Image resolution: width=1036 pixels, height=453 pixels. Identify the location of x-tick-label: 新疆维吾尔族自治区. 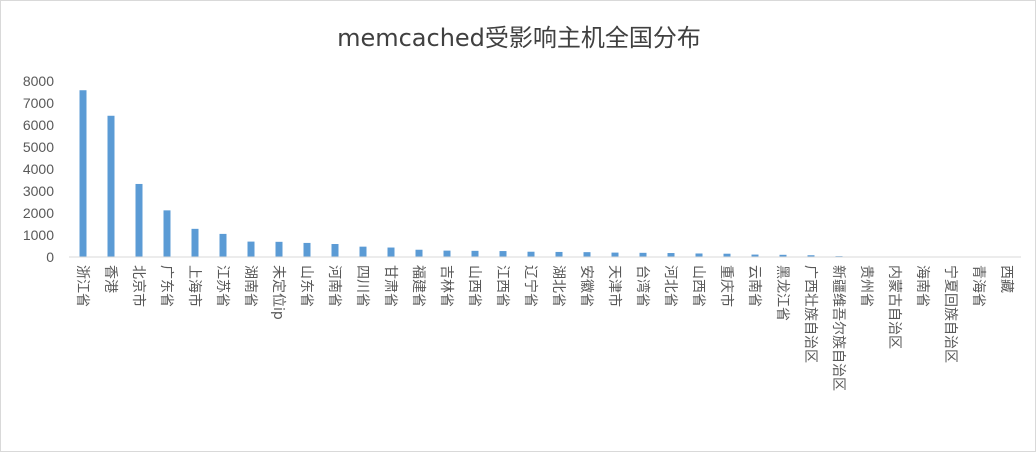
(838, 328).